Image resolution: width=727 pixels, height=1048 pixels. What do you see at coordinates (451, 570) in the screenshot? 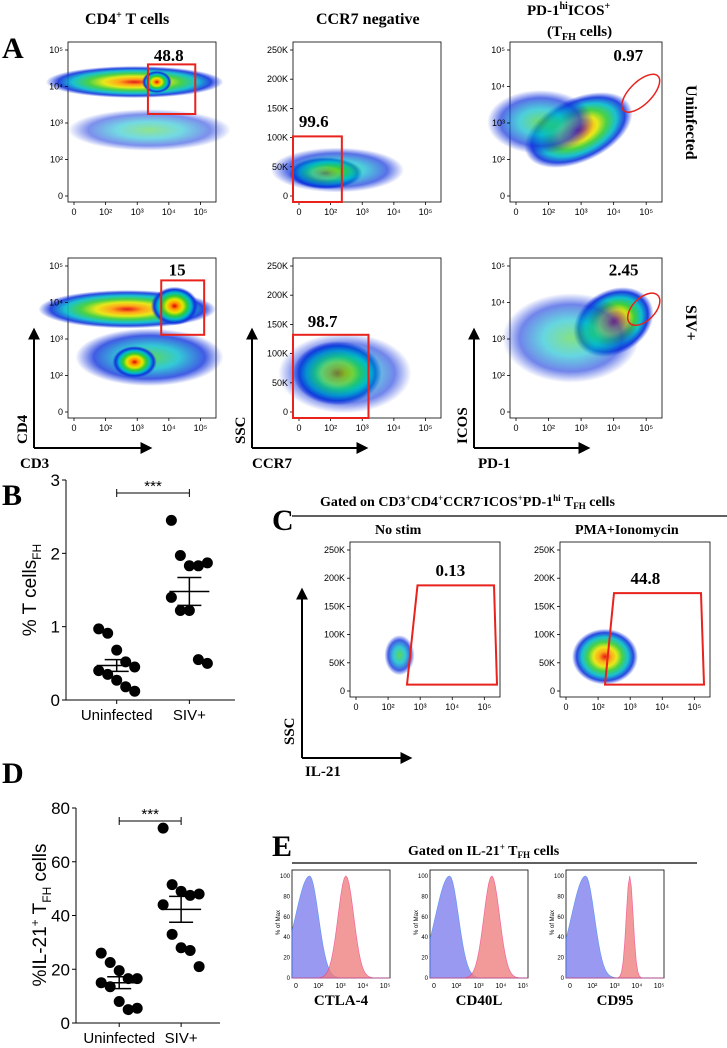
I see `gate-percentage: 0.13` at bounding box center [451, 570].